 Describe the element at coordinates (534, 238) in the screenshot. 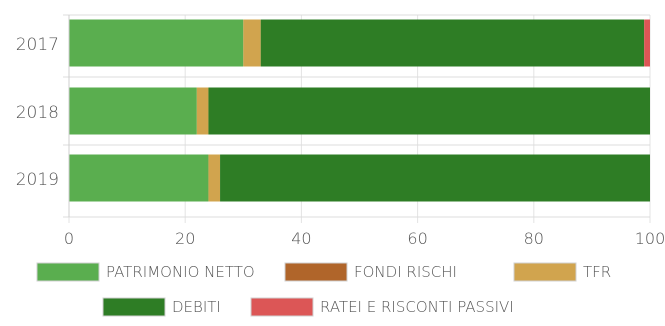

I see `x-tick-label: 80` at that location.